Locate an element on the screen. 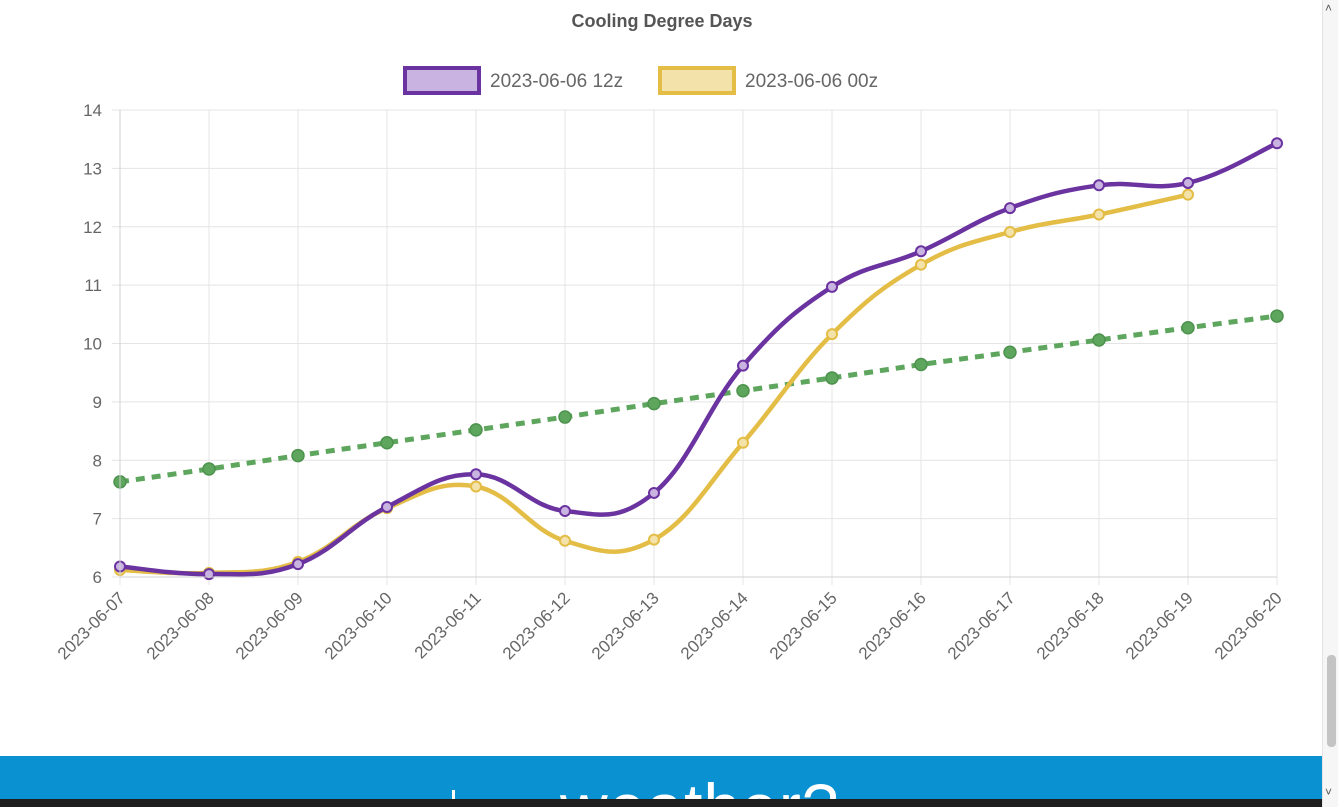 This screenshot has height=807, width=1338. x-tick-label: 2023-06-07 is located at coordinates (91, 625).